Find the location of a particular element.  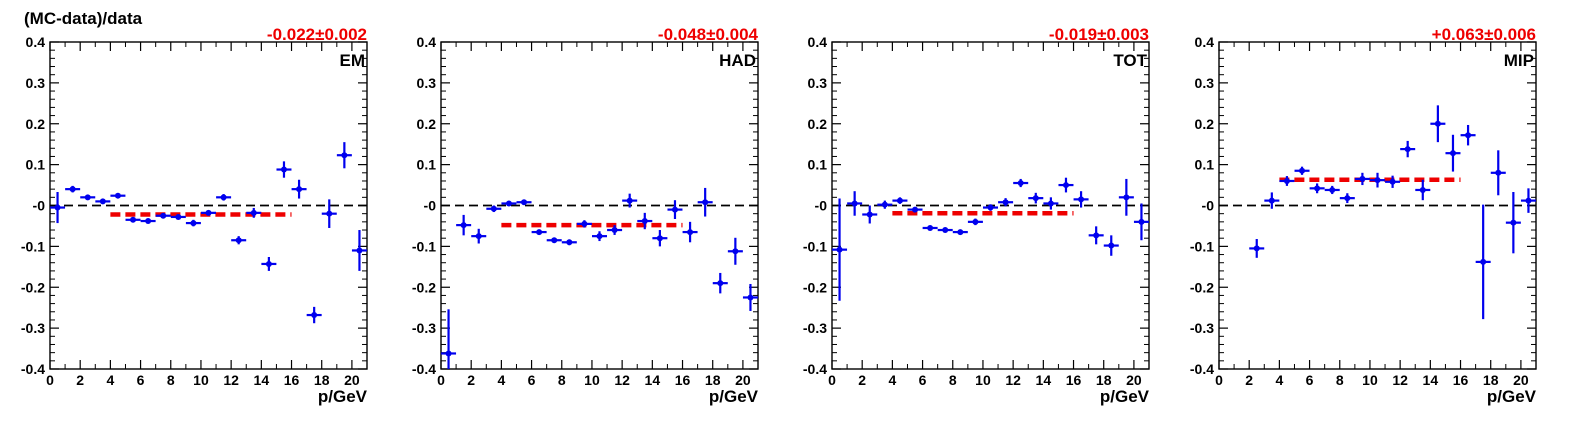

x-tick-label: 16 is located at coordinates (1074, 380).